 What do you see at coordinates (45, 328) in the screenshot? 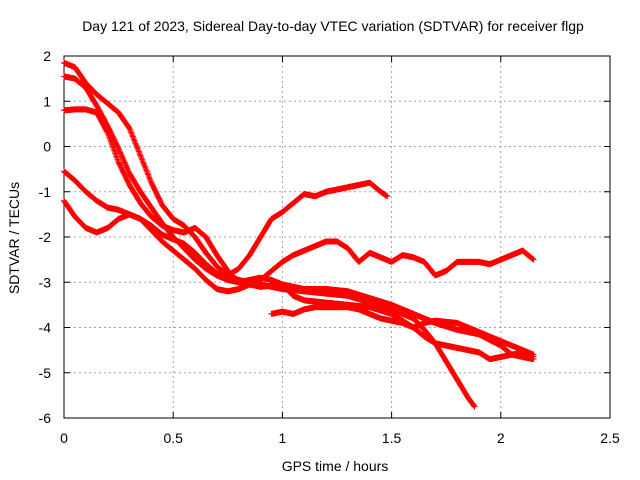
I see `y-tick-label: -4` at bounding box center [45, 328].